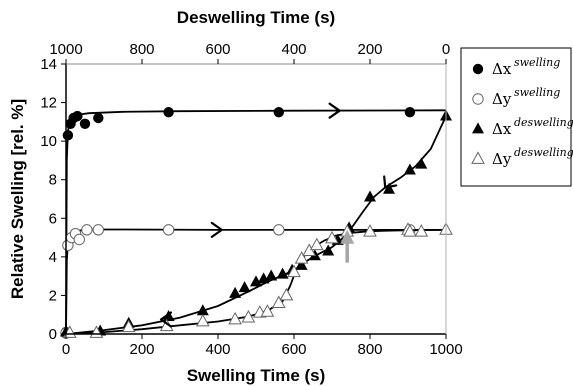  Describe the element at coordinates (369, 49) in the screenshot. I see `x-top-tick-label: 200` at that location.